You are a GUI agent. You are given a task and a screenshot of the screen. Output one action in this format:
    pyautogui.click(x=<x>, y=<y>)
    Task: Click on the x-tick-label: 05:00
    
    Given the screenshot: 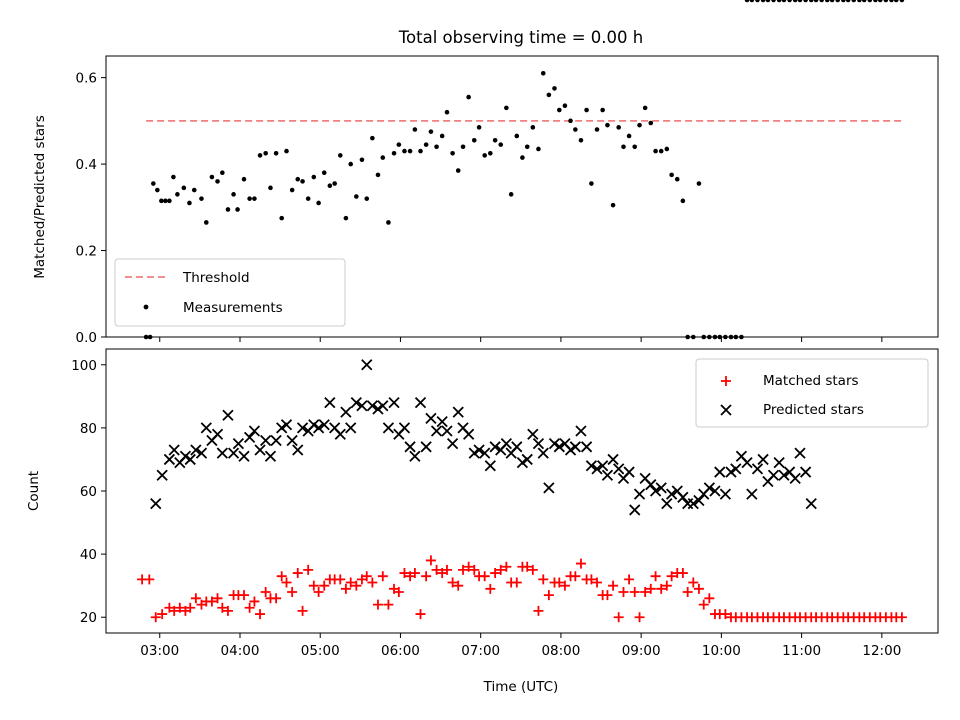 What is the action you would take?
    pyautogui.click(x=320, y=651)
    